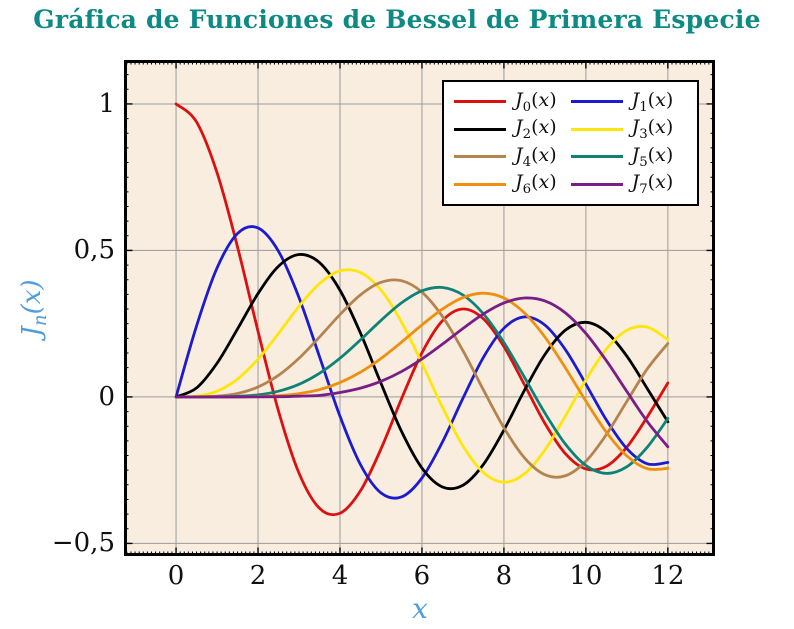 The width and height of the screenshot is (794, 629). I want to click on legend-label: J3(x), so click(652, 129).